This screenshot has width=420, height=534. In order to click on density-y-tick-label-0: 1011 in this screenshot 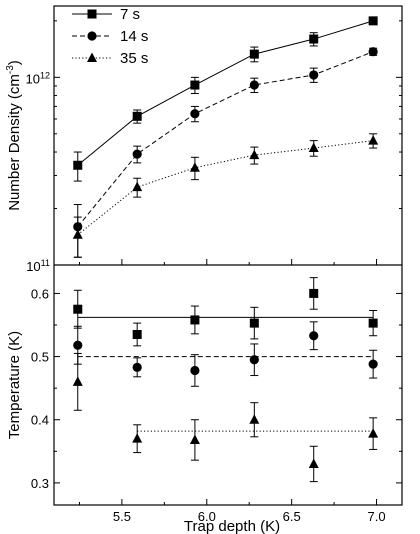, I will do `click(38, 266)`.